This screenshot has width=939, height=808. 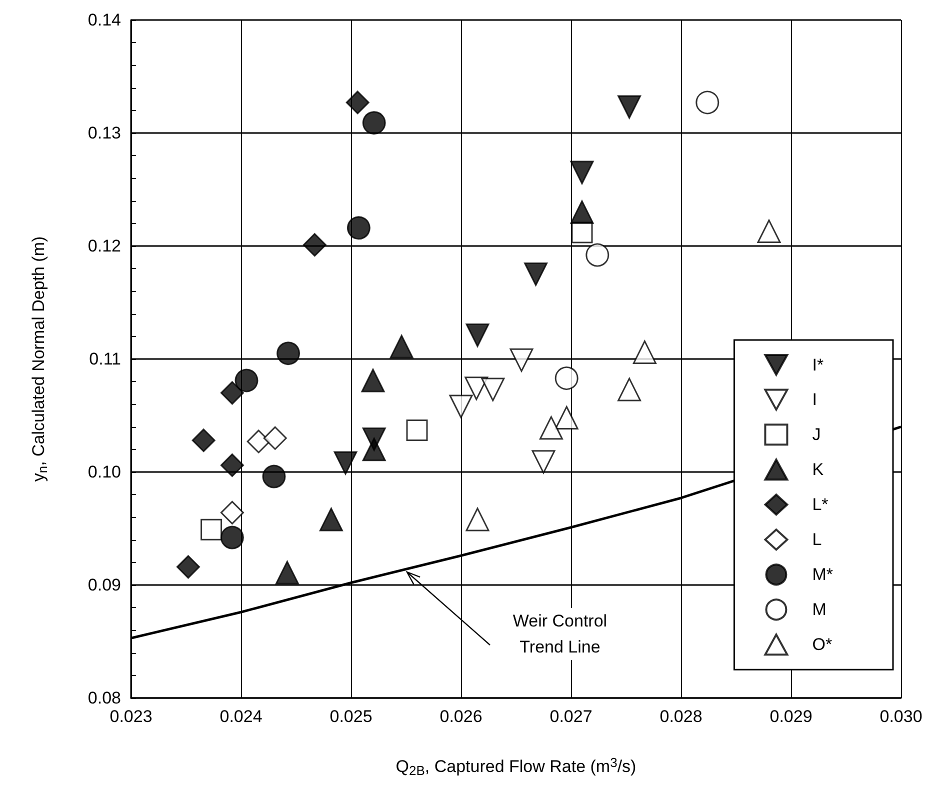 What do you see at coordinates (104, 246) in the screenshot?
I see `y-tick-label: 0.12` at bounding box center [104, 246].